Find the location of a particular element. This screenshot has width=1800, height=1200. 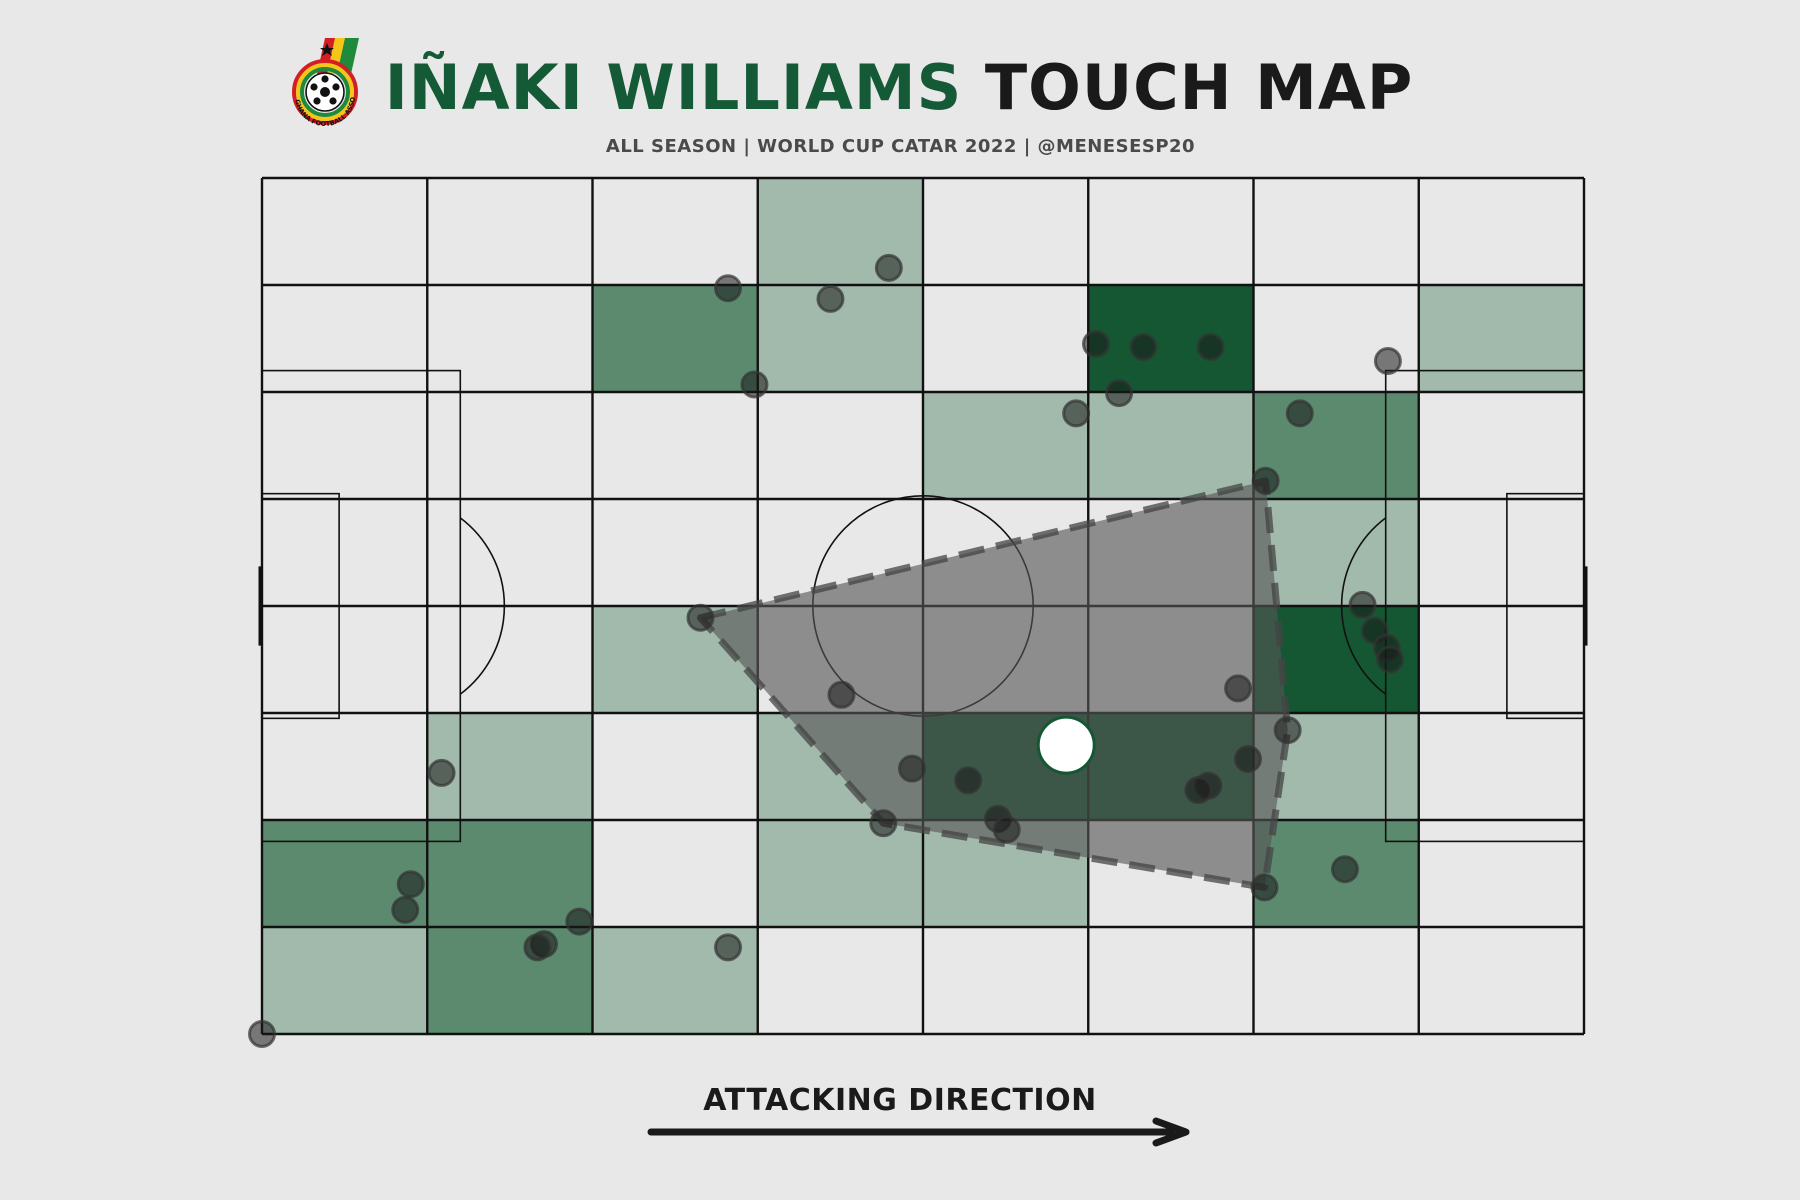

player-name: IÑAKI WILLIAMS is located at coordinates (673, 87).